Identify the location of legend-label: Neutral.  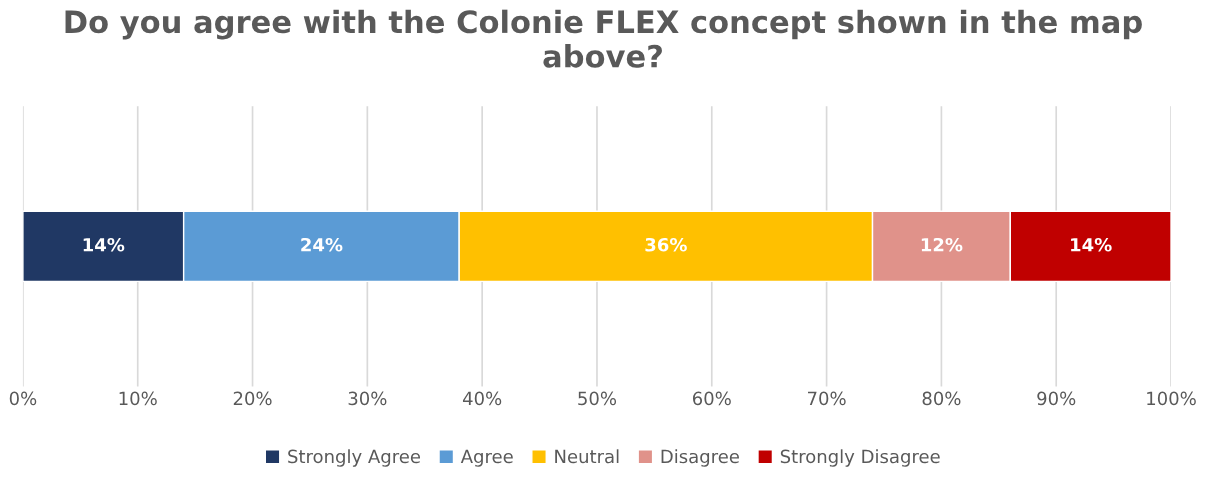
(587, 456).